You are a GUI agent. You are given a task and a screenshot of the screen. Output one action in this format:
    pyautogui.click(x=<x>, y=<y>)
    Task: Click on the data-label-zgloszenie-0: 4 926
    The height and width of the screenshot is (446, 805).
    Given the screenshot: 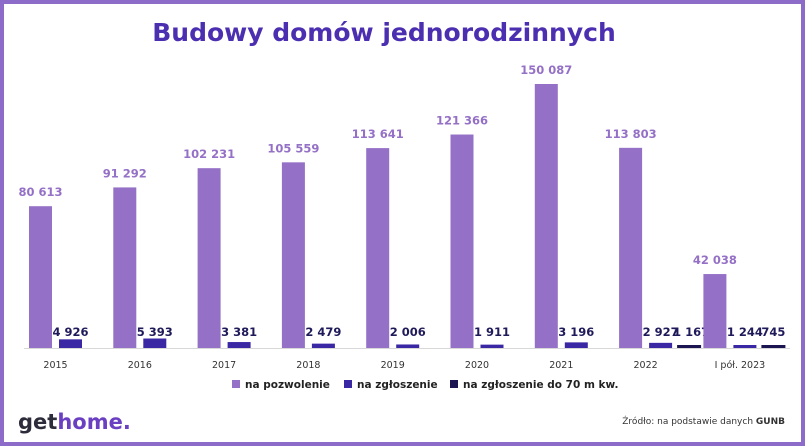 What is the action you would take?
    pyautogui.click(x=70, y=332)
    